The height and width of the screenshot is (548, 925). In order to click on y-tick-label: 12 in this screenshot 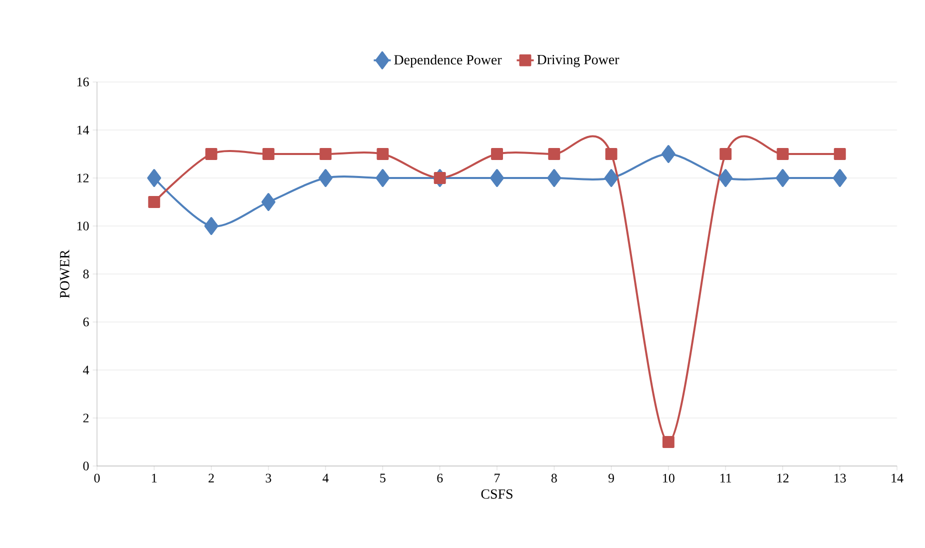, I will do `click(83, 178)`.